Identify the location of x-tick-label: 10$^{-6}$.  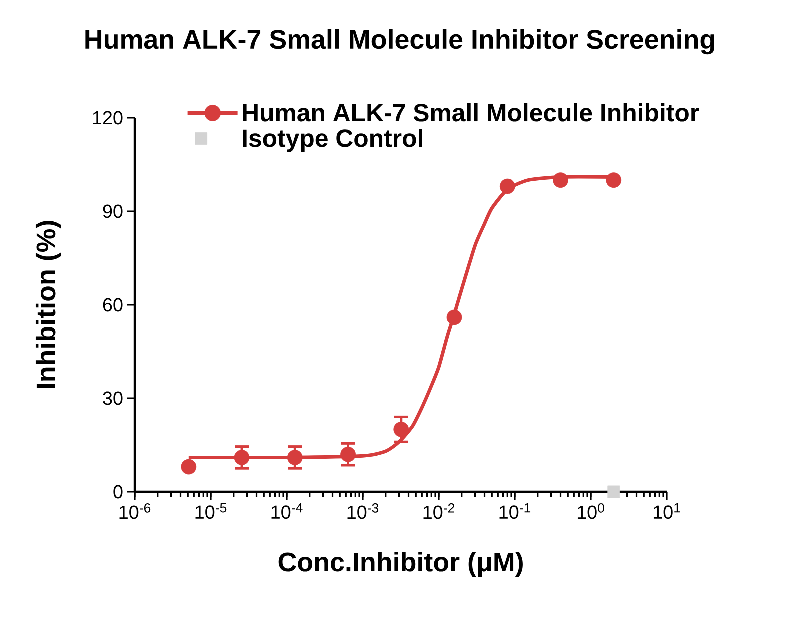
(135, 512).